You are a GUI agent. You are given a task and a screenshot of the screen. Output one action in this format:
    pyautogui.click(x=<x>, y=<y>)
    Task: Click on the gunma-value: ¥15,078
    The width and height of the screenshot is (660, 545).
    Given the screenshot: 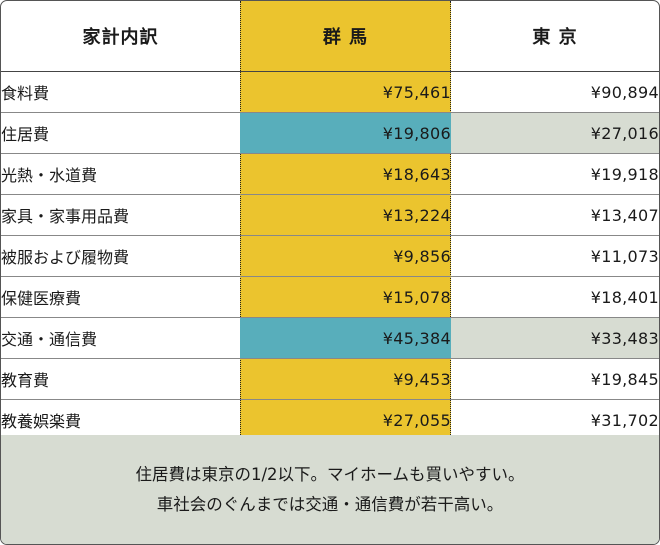 What is the action you would take?
    pyautogui.click(x=345, y=297)
    